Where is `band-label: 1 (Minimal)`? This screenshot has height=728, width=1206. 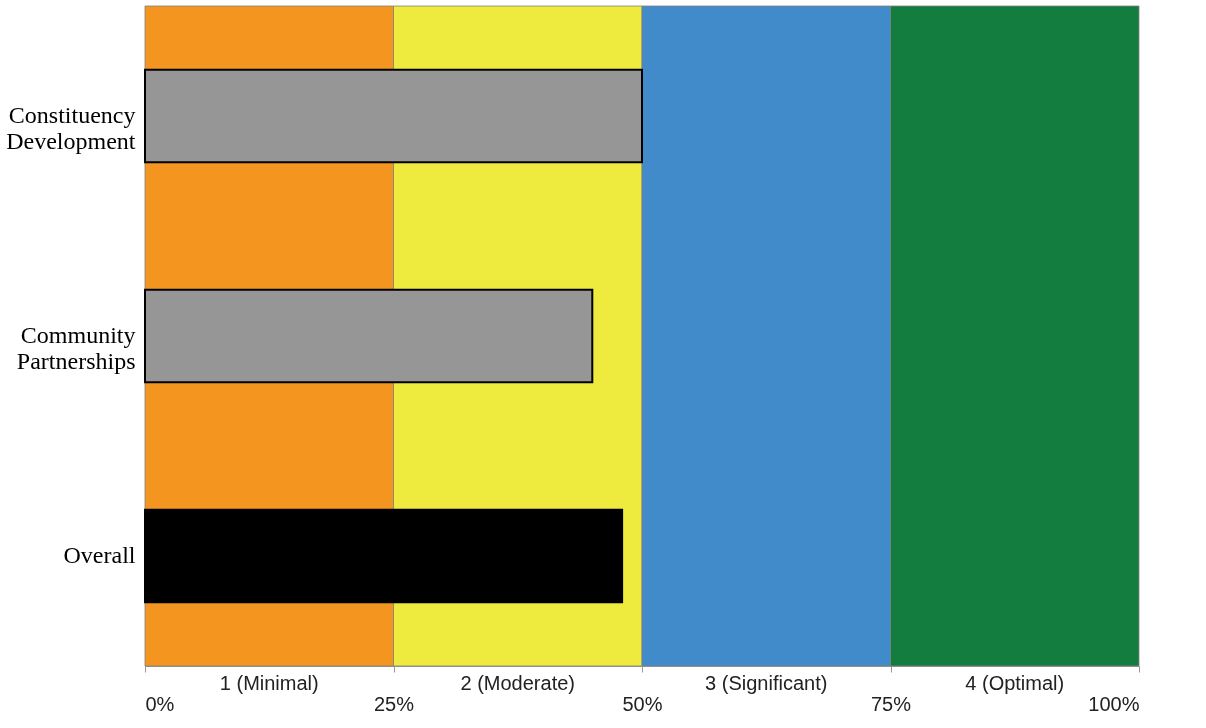 band-label: 1 (Minimal) is located at coordinates (269, 683).